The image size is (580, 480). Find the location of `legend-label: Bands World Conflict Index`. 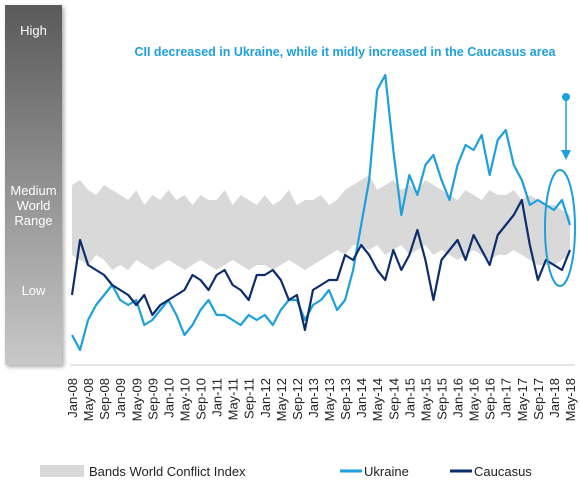

legend-label: Bands World Conflict Index is located at coordinates (167, 471).